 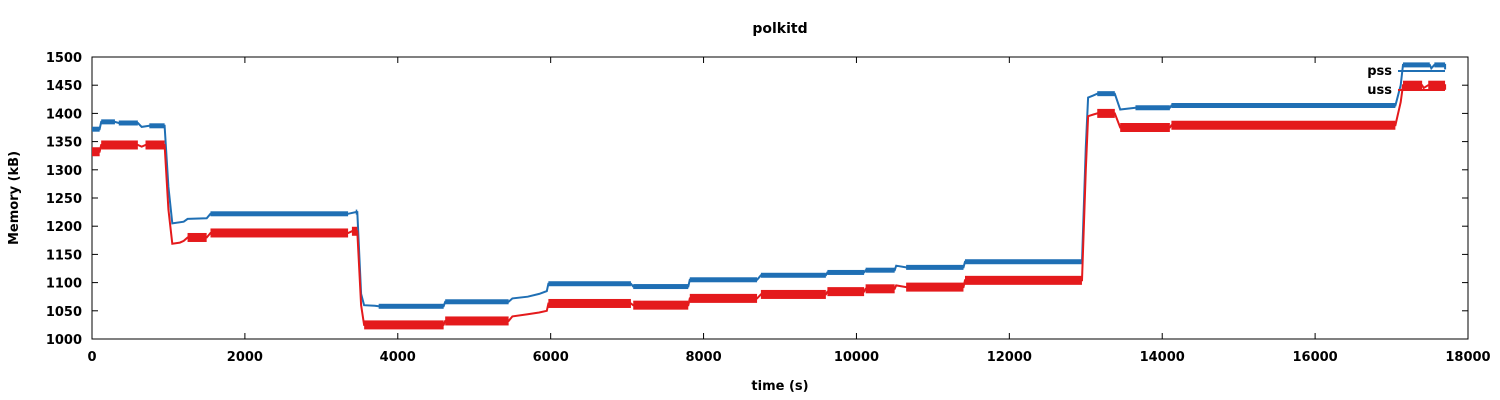 I want to click on y-tick-label: 1050, so click(x=64, y=312).